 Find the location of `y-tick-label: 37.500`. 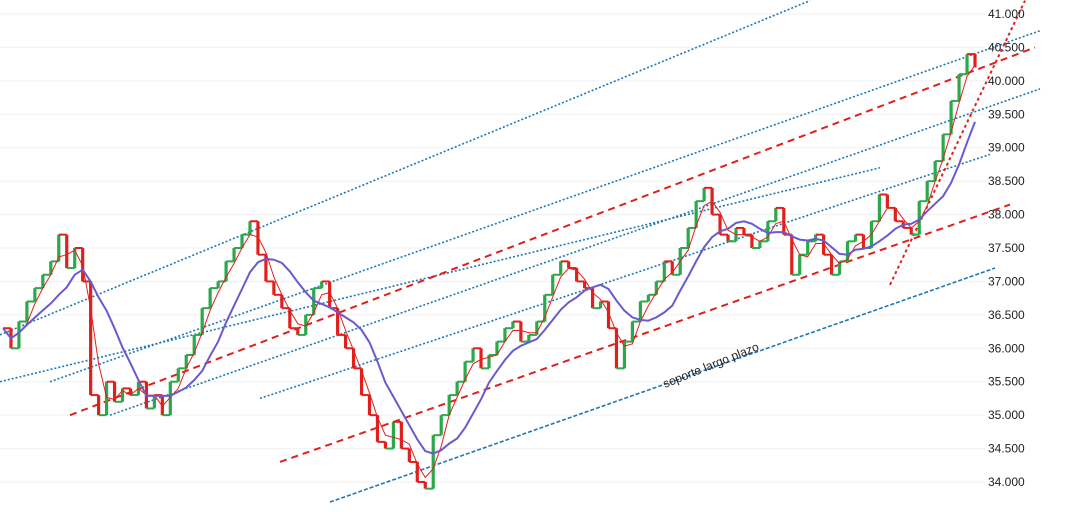

y-tick-label: 37.500 is located at coordinates (1006, 248).